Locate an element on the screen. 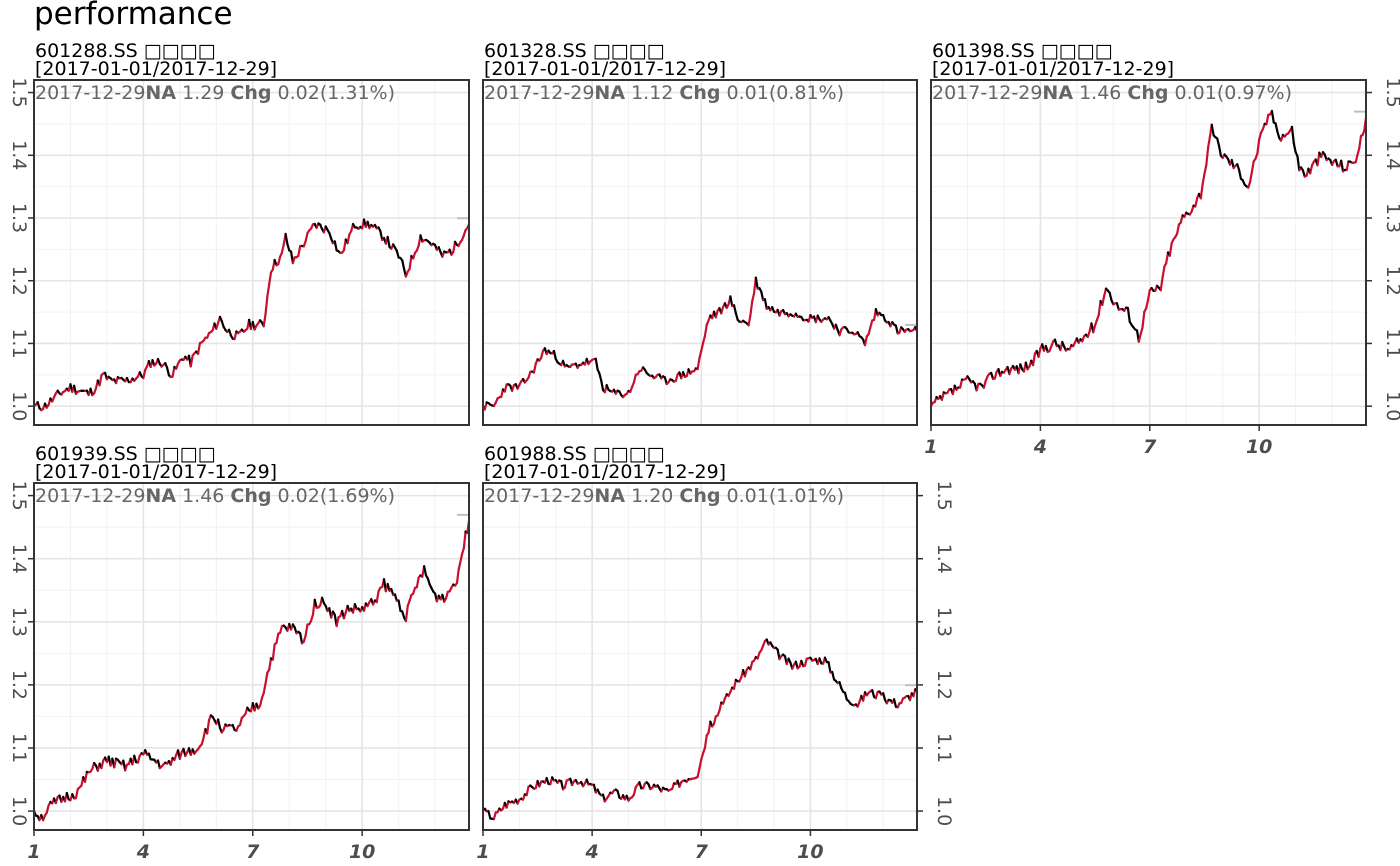 The image size is (1400, 866). panel-title: 601398.SS □□□□ is located at coordinates (1022, 51).